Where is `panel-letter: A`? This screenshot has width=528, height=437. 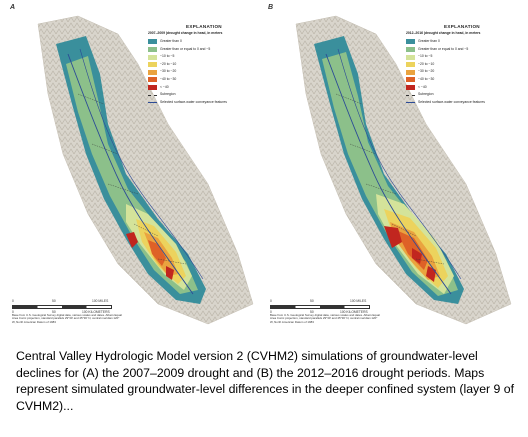 panel-letter: A is located at coordinates (13, 7).